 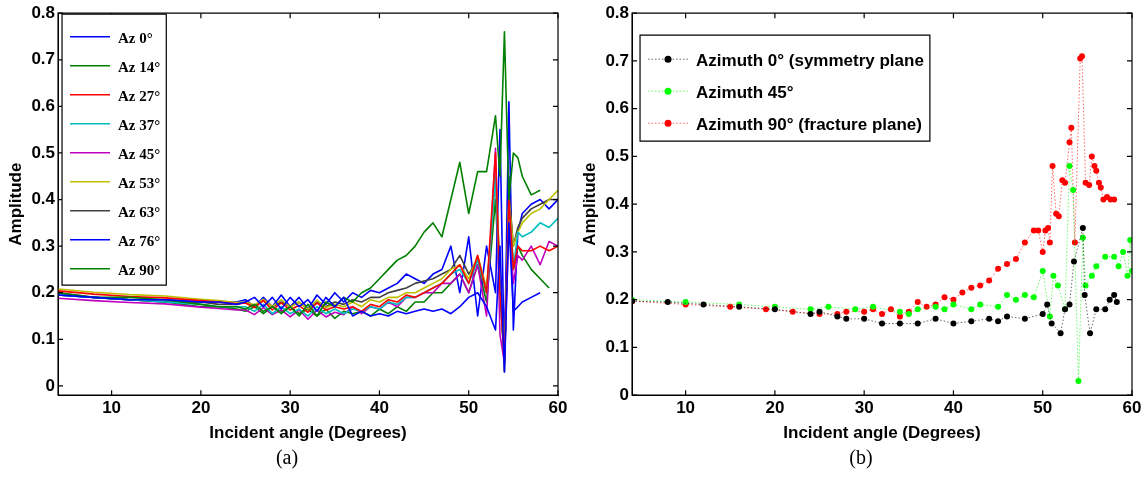 I want to click on legend-label: Azimuth 90° (fracture plane), so click(x=809, y=124).